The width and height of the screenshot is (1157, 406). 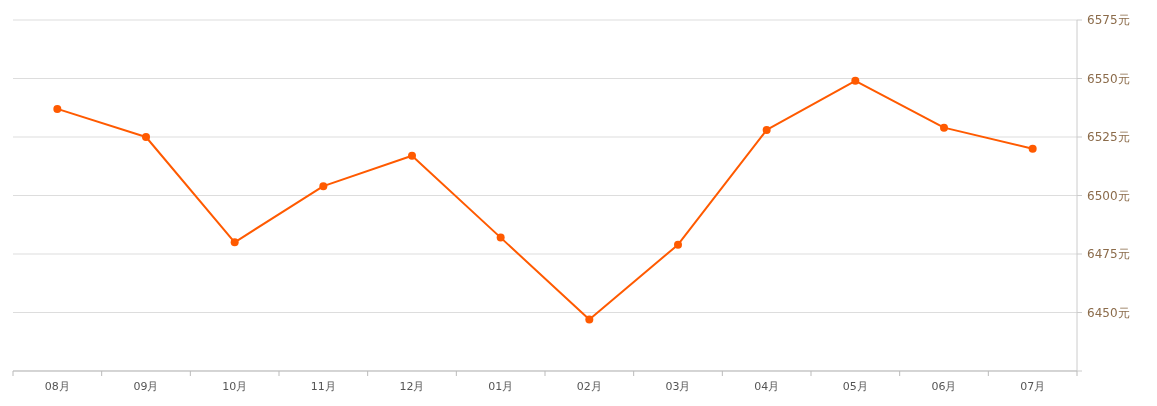 What do you see at coordinates (944, 386) in the screenshot?
I see `x-tick-label: 06月` at bounding box center [944, 386].